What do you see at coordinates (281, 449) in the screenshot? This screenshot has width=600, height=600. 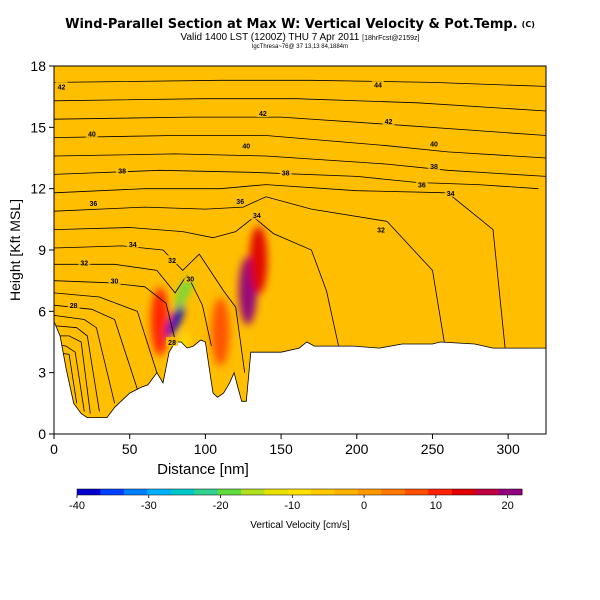 I see `x-tick-label: 150` at bounding box center [281, 449].